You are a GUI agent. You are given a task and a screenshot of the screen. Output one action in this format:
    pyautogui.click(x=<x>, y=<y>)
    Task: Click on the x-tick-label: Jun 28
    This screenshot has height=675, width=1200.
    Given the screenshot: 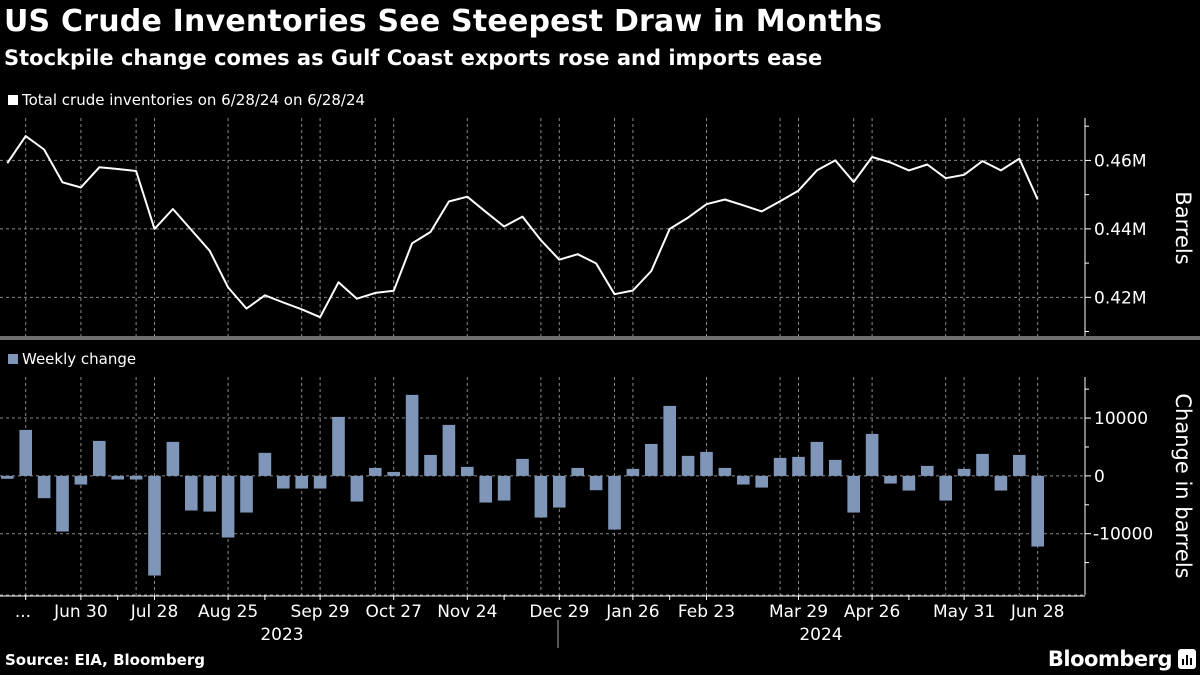 What is the action you would take?
    pyautogui.click(x=1037, y=612)
    